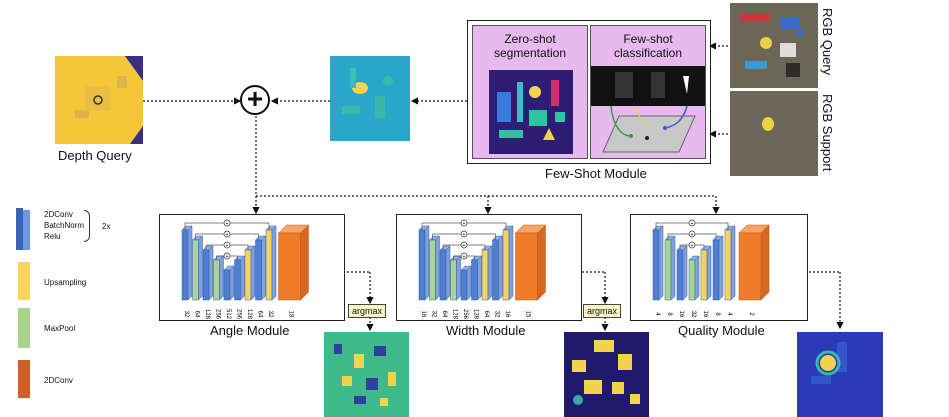 The image size is (949, 417). I want to click on zero-shot-title: Zero-shot segmentation, so click(530, 46).